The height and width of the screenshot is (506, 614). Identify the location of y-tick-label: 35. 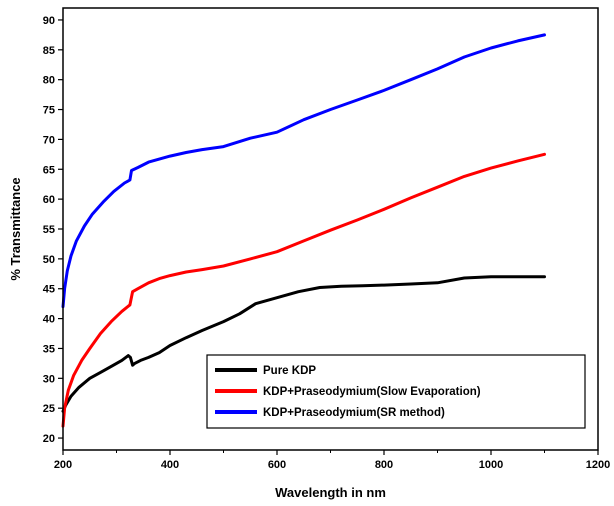
(49, 349).